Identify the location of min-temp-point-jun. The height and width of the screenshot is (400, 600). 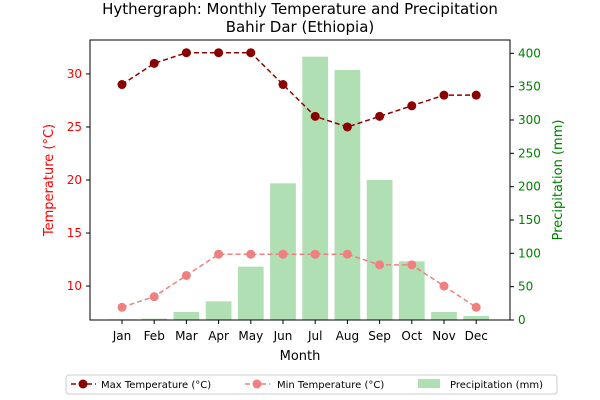
(283, 254).